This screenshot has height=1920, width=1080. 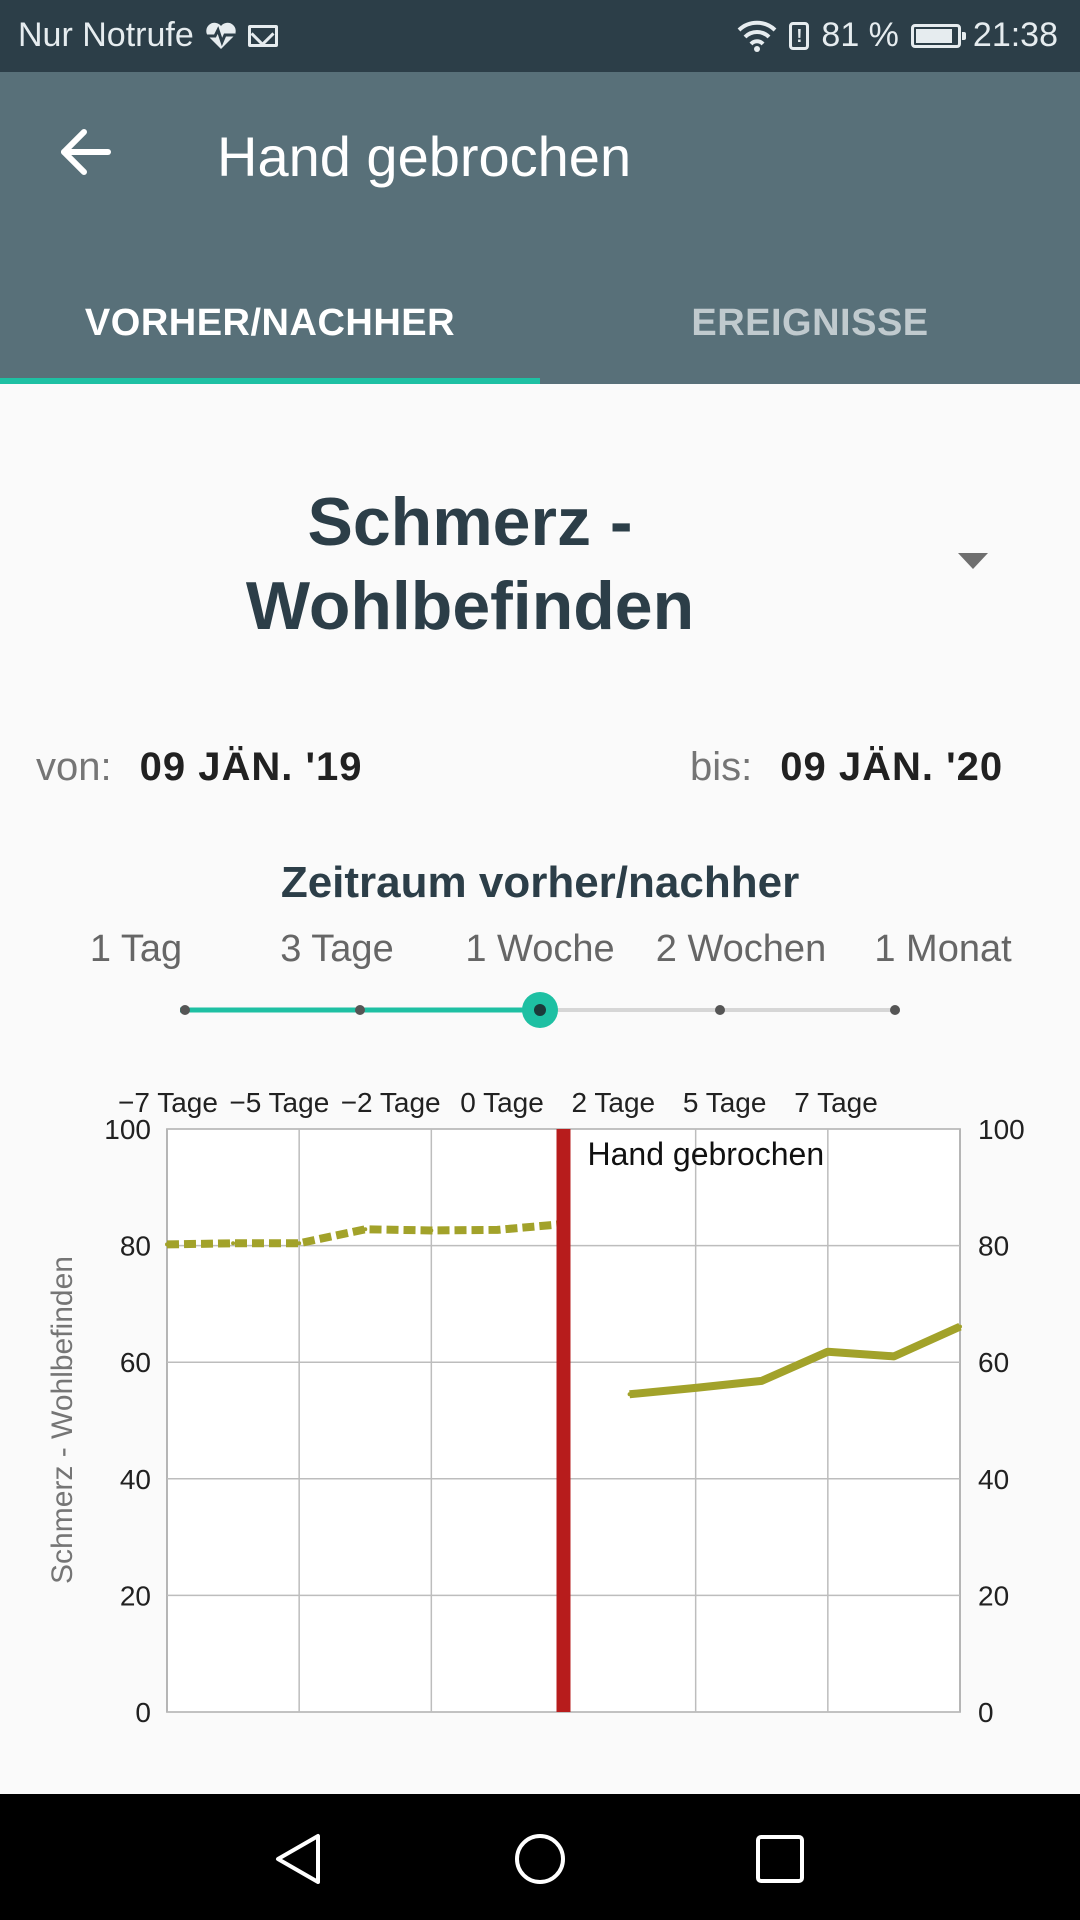 I want to click on nav-home-icon, so click(x=540, y=1859).